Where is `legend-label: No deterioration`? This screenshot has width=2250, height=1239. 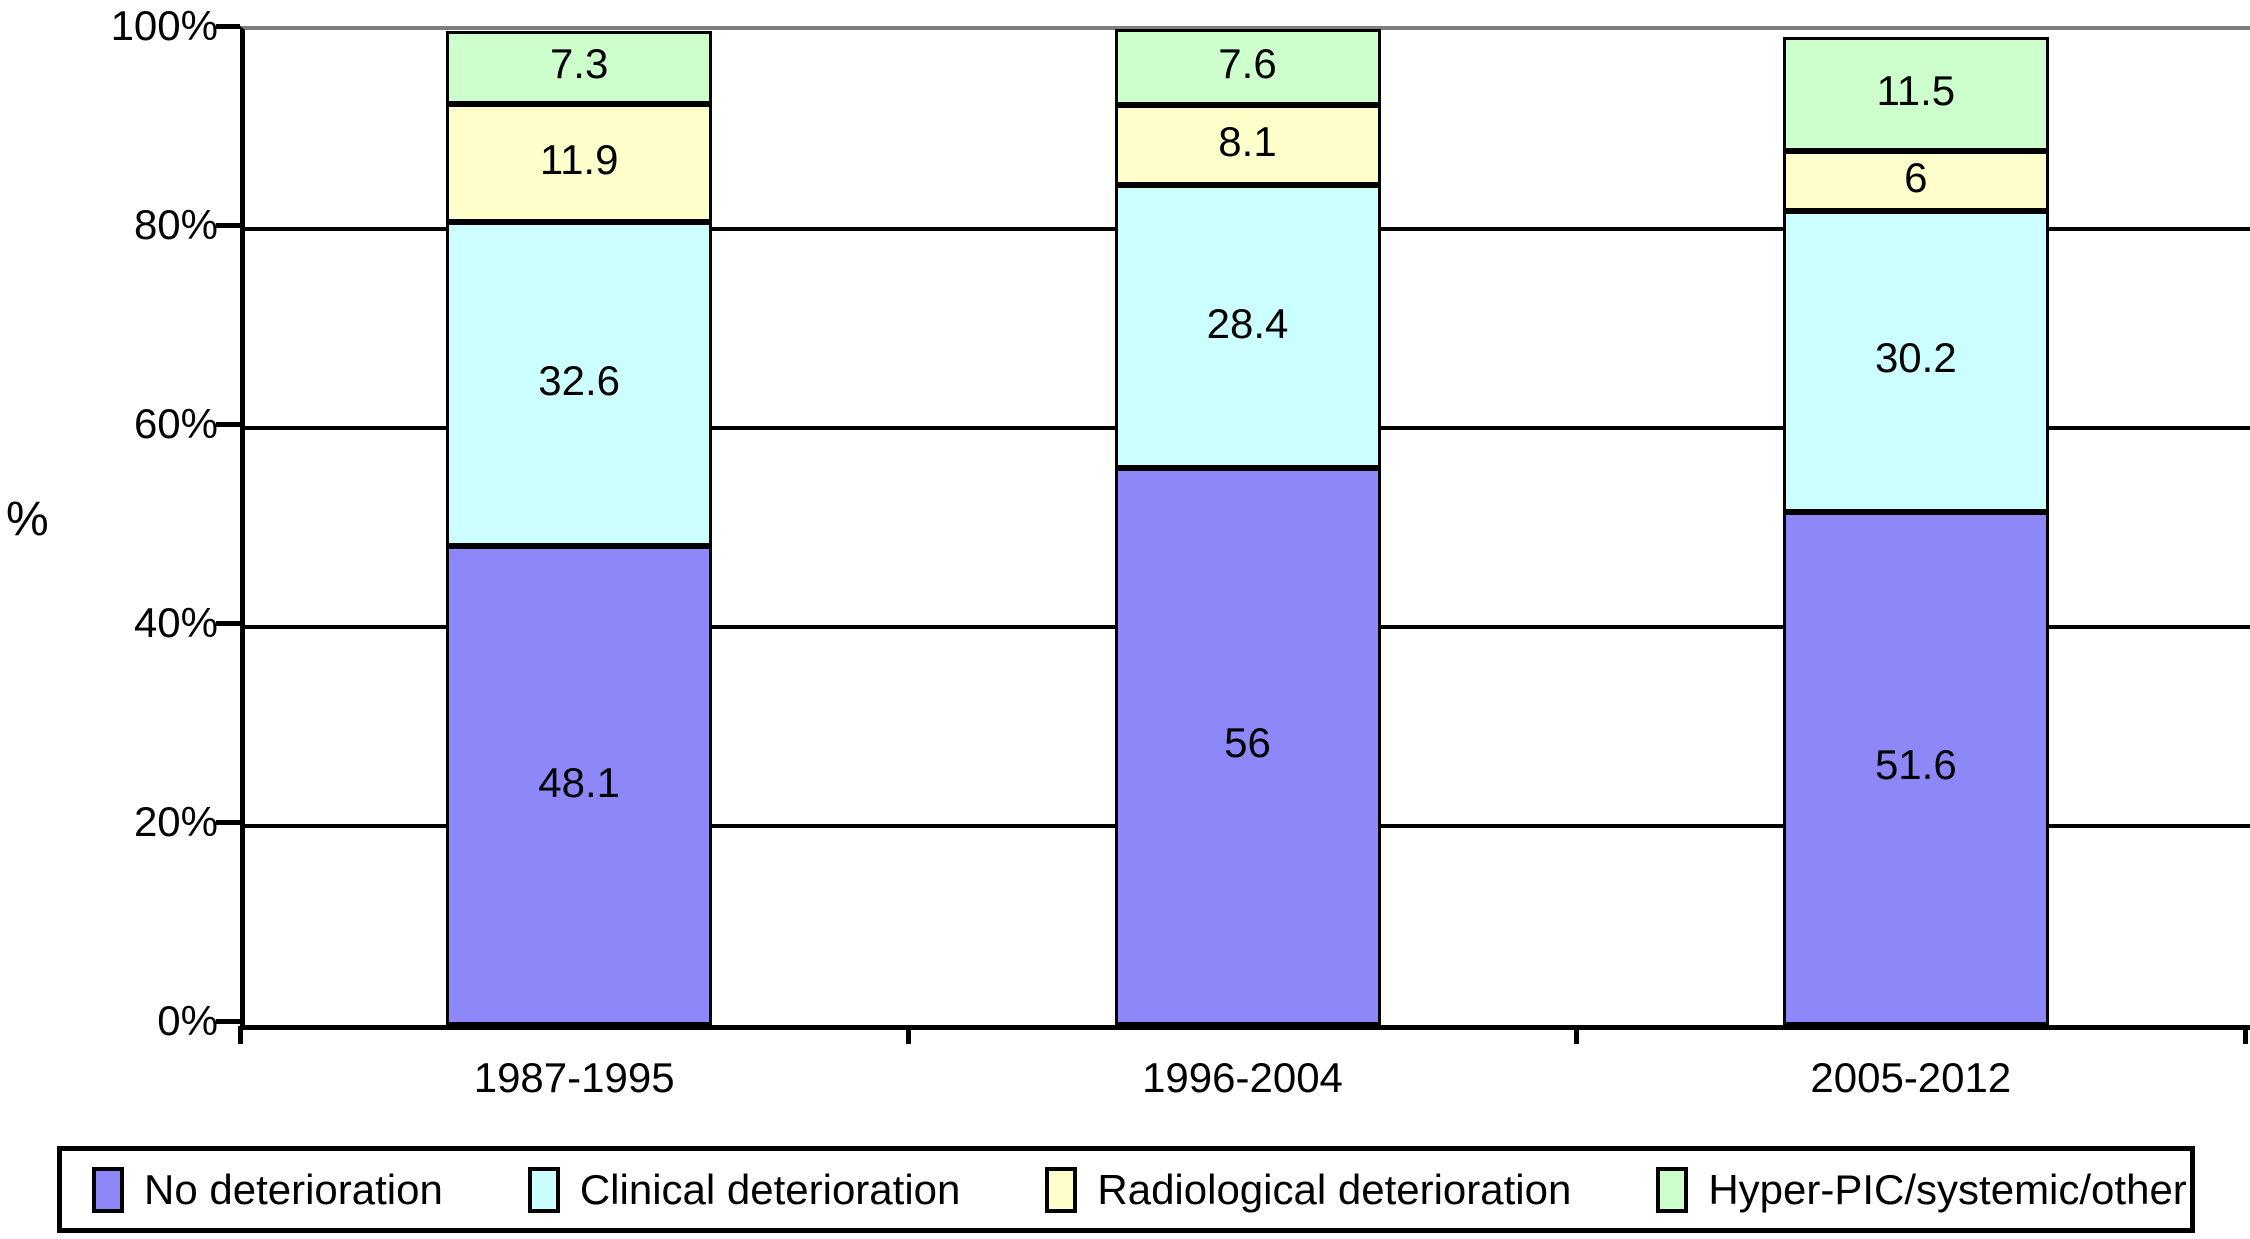
legend-label: No deterioration is located at coordinates (293, 1189).